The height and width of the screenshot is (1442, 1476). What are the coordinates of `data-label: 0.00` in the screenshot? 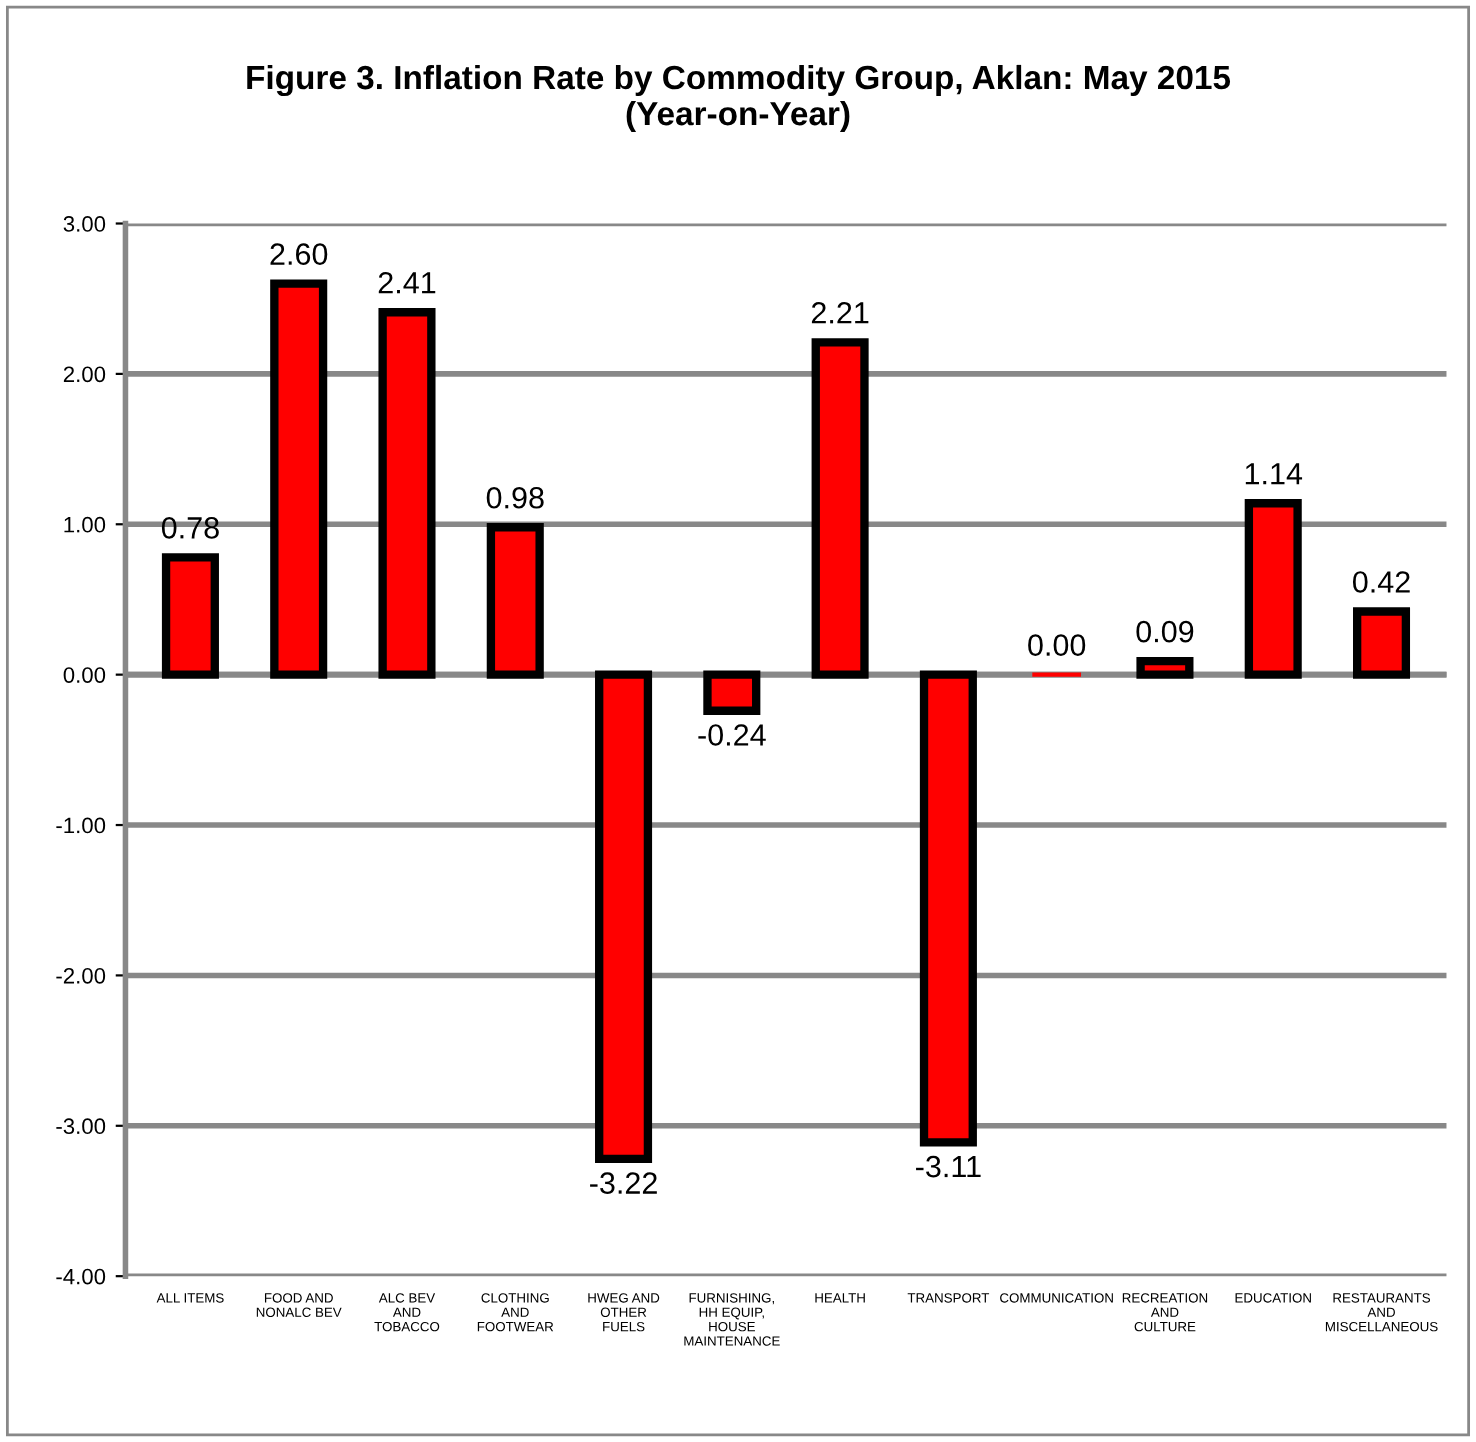 It's located at (1057, 645).